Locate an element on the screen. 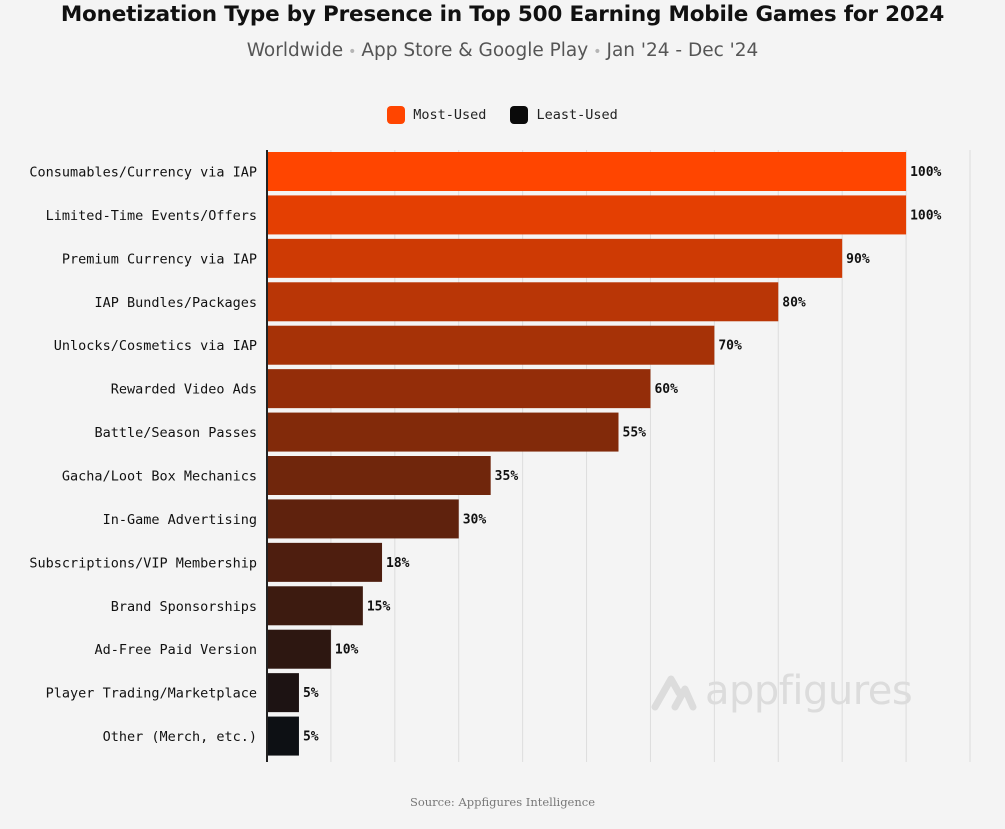 Image resolution: width=1005 pixels, height=829 pixels. value-label: 10% is located at coordinates (347, 650).